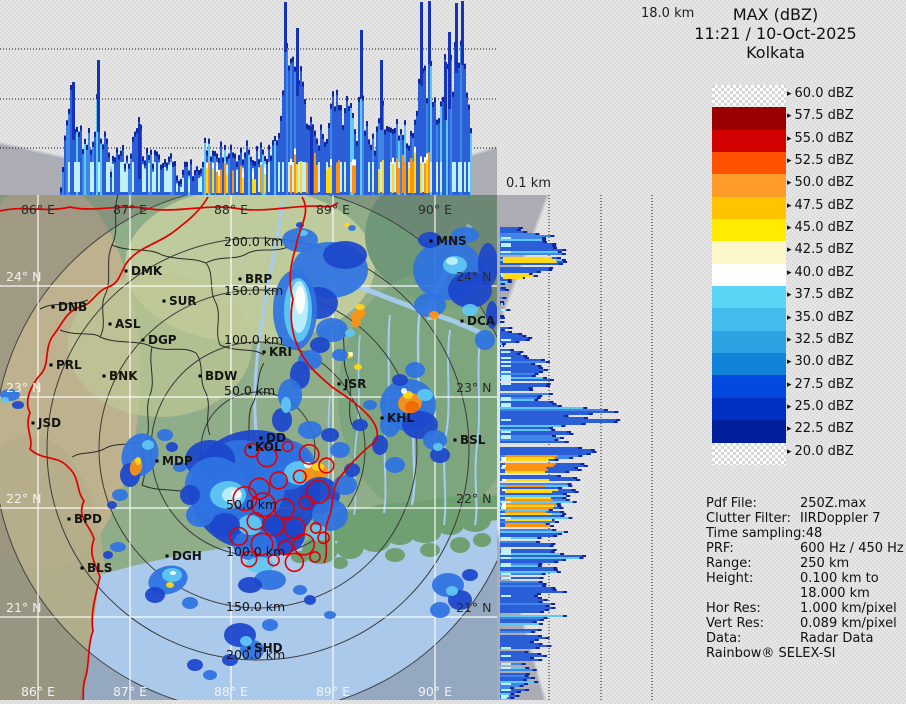  What do you see at coordinates (824, 183) in the screenshot?
I see `dbz-value-text: 50.0 dBZ` at bounding box center [824, 183].